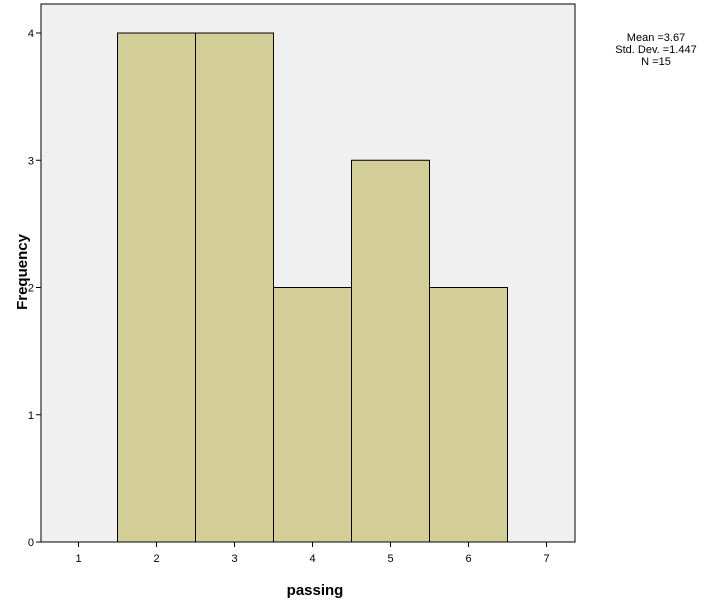 The height and width of the screenshot is (604, 719). I want to click on x-tick-label: 7, so click(546, 559).